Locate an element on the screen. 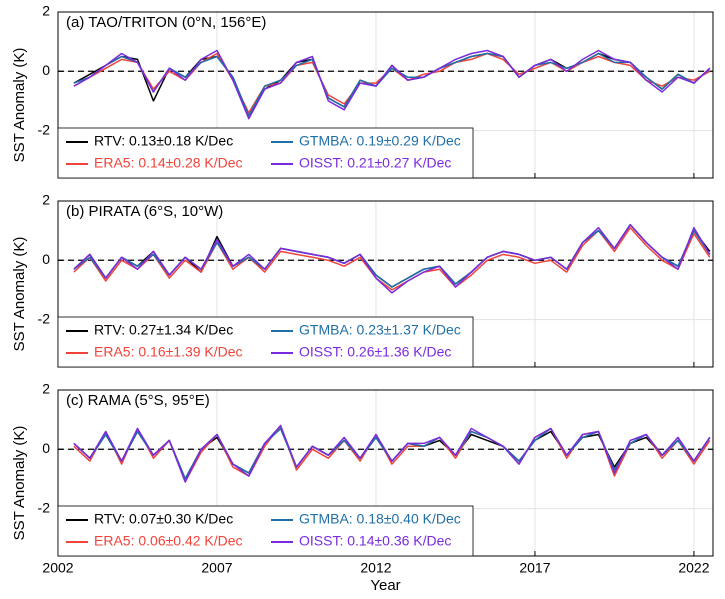  x-tick-label: 2012 is located at coordinates (375, 568).